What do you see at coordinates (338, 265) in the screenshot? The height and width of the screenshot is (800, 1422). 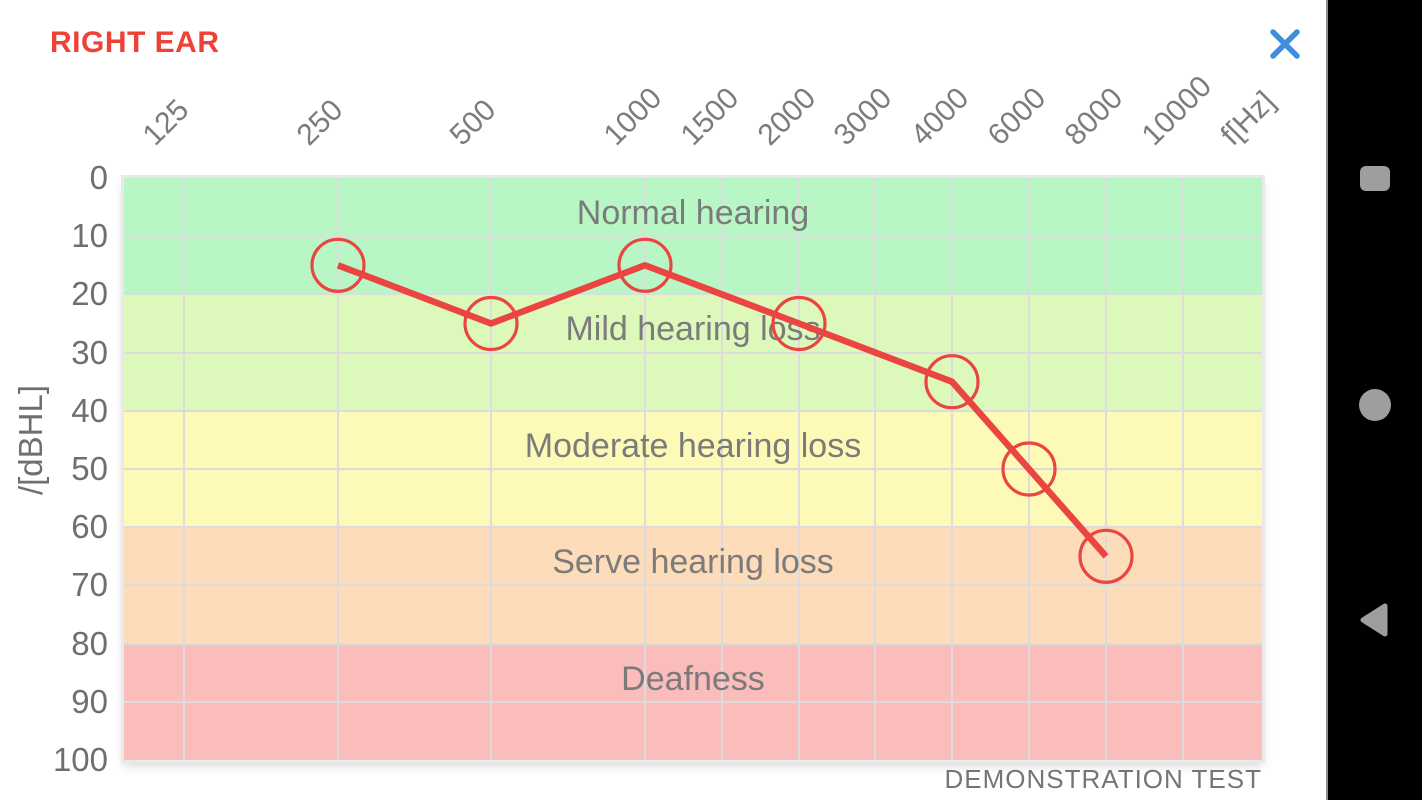 I see `data-point-250hz` at bounding box center [338, 265].